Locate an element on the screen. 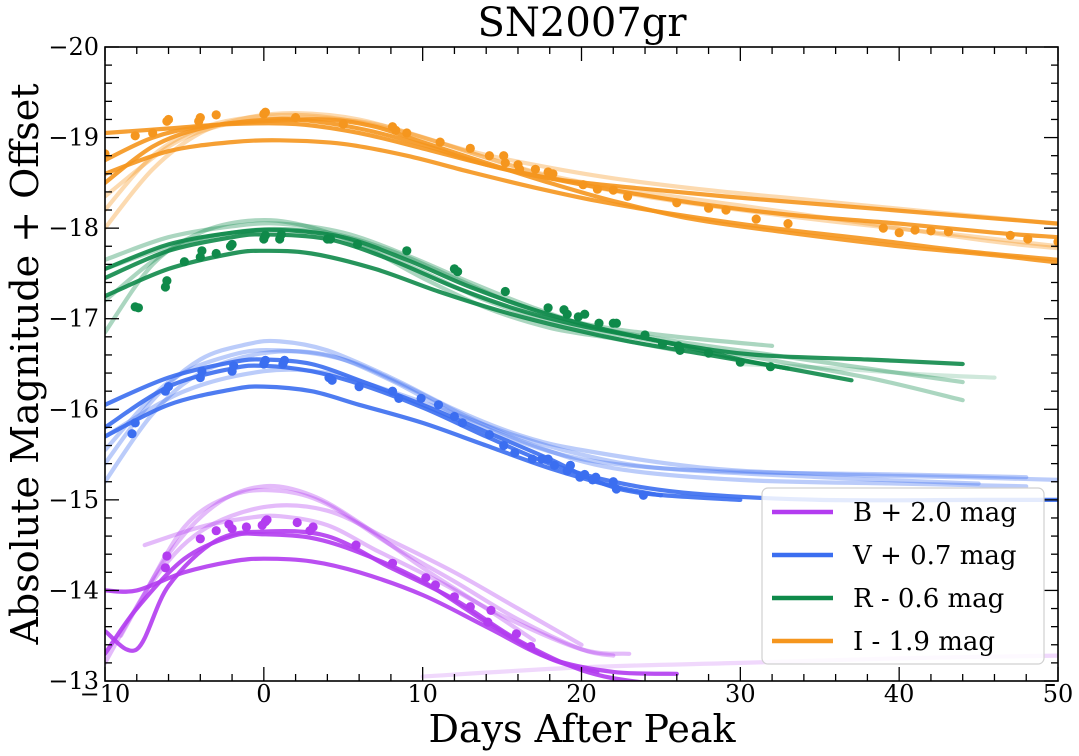 This screenshot has height=756, width=1079. y-tick-label: −14 is located at coordinates (73, 590).